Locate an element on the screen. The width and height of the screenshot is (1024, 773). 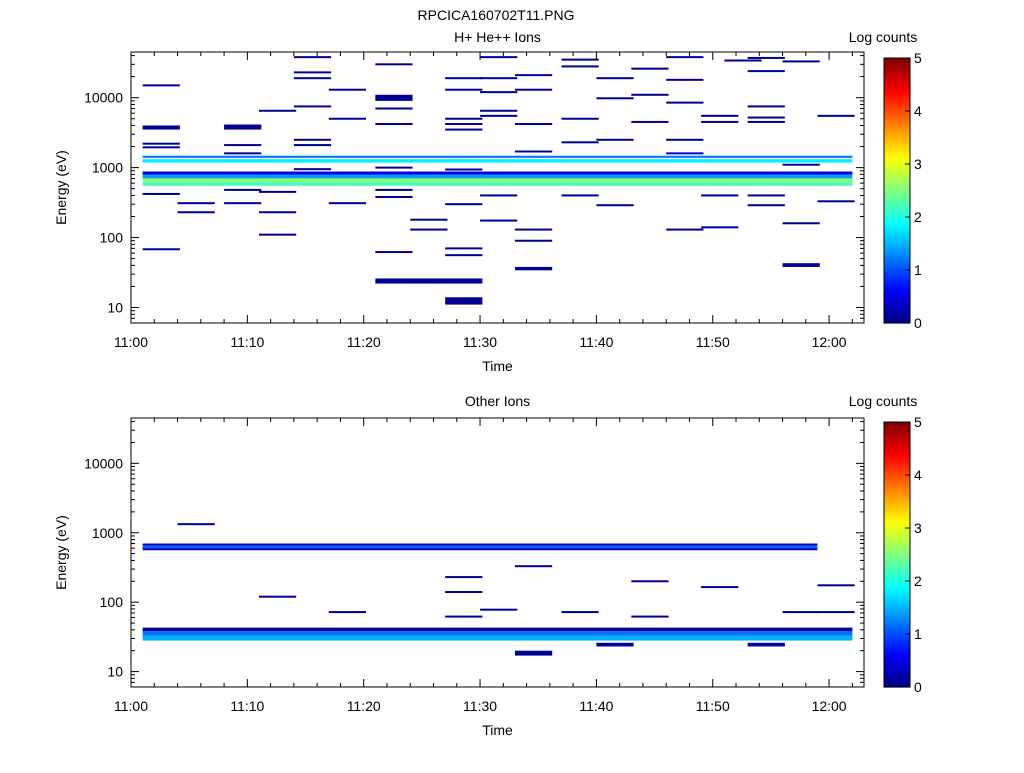
x-tick-label: 11:10 is located at coordinates (247, 342).